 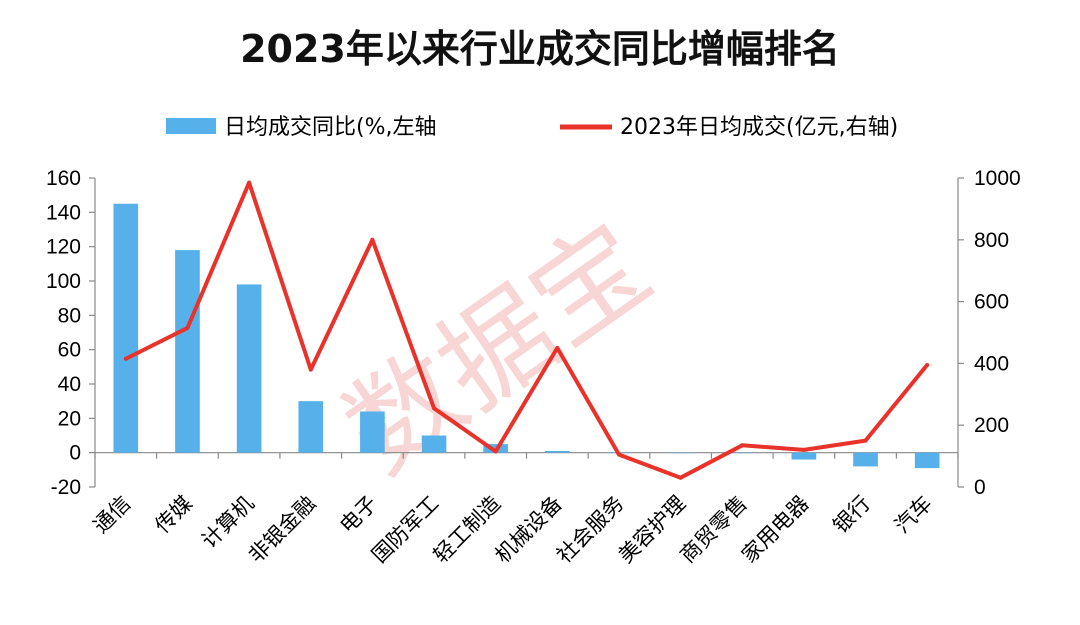 I want to click on category-label: 汽车, so click(x=913, y=514).